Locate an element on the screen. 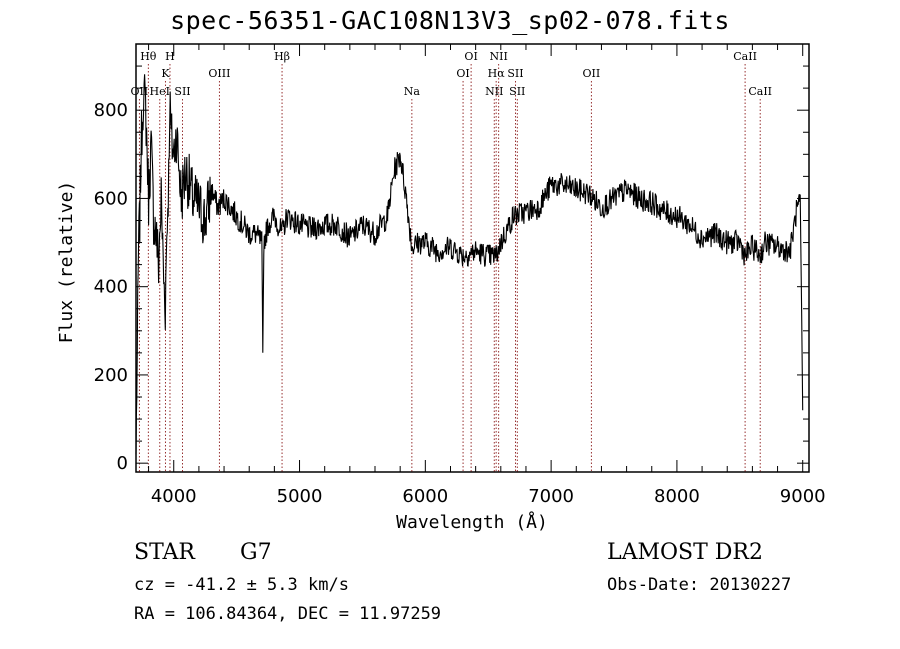 This screenshot has height=649, width=900. x-tick-label: 5000 is located at coordinates (300, 496).